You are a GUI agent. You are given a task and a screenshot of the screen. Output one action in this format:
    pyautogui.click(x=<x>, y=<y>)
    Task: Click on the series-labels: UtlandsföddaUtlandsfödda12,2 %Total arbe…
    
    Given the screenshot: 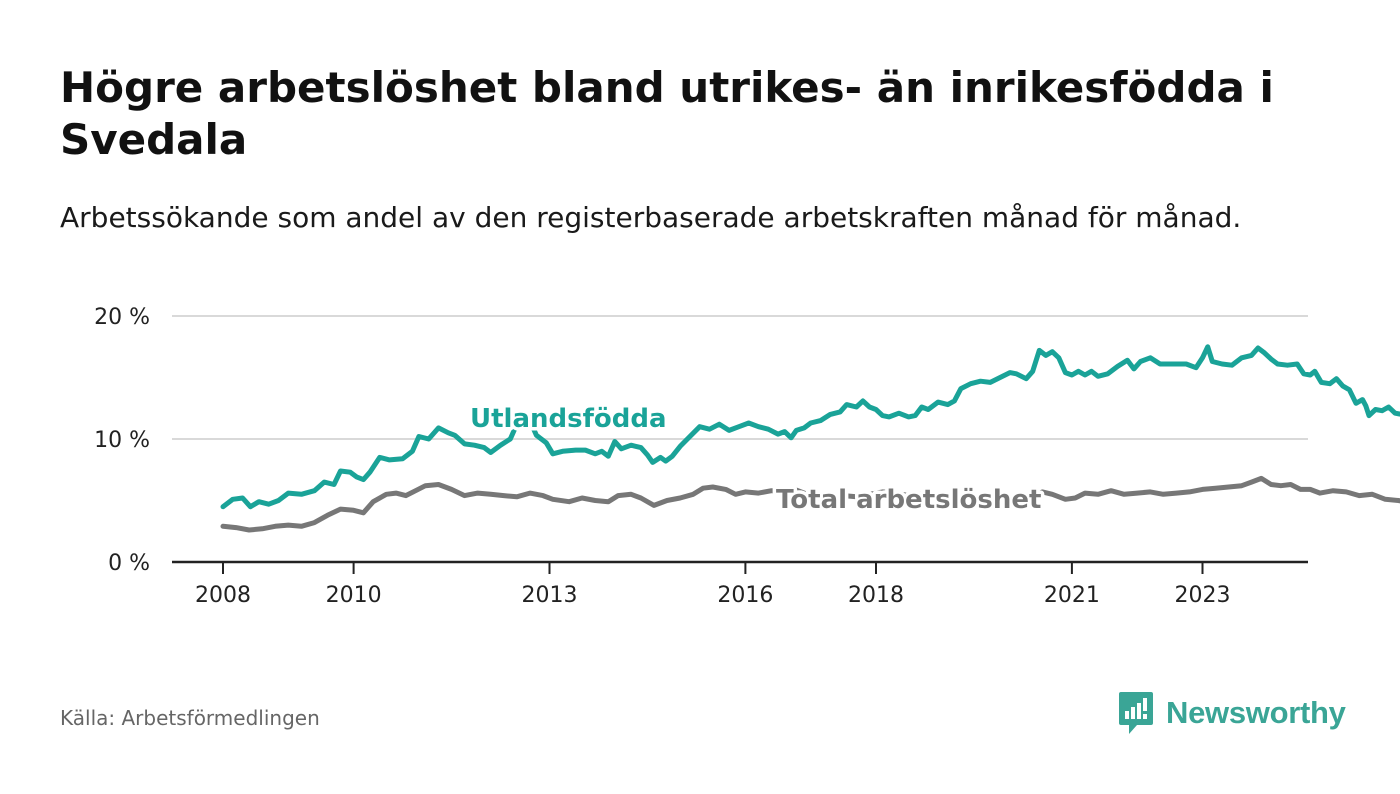 What is the action you would take?
    pyautogui.click(x=756, y=460)
    